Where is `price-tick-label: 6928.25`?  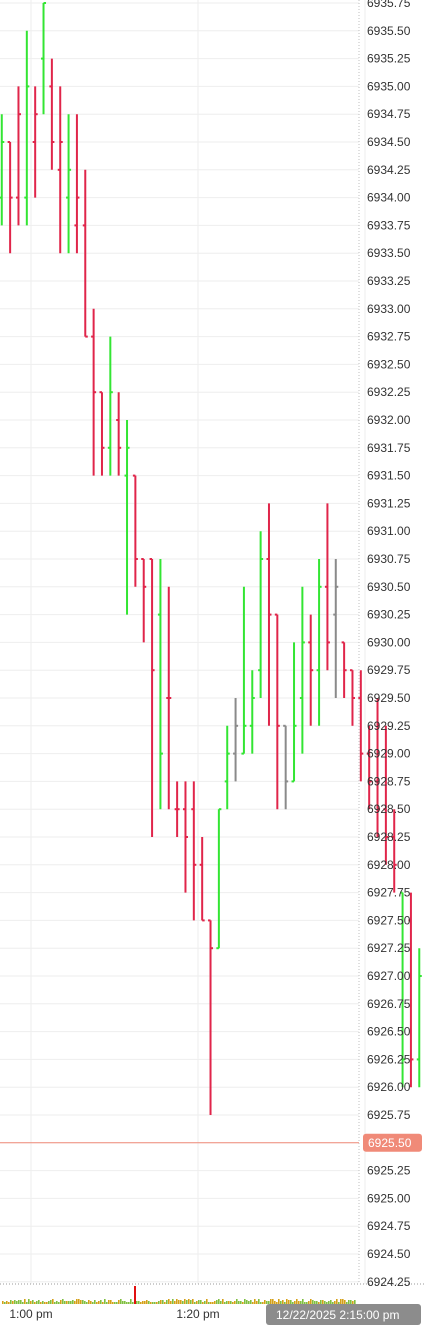 price-tick-label: 6928.25 is located at coordinates (389, 837).